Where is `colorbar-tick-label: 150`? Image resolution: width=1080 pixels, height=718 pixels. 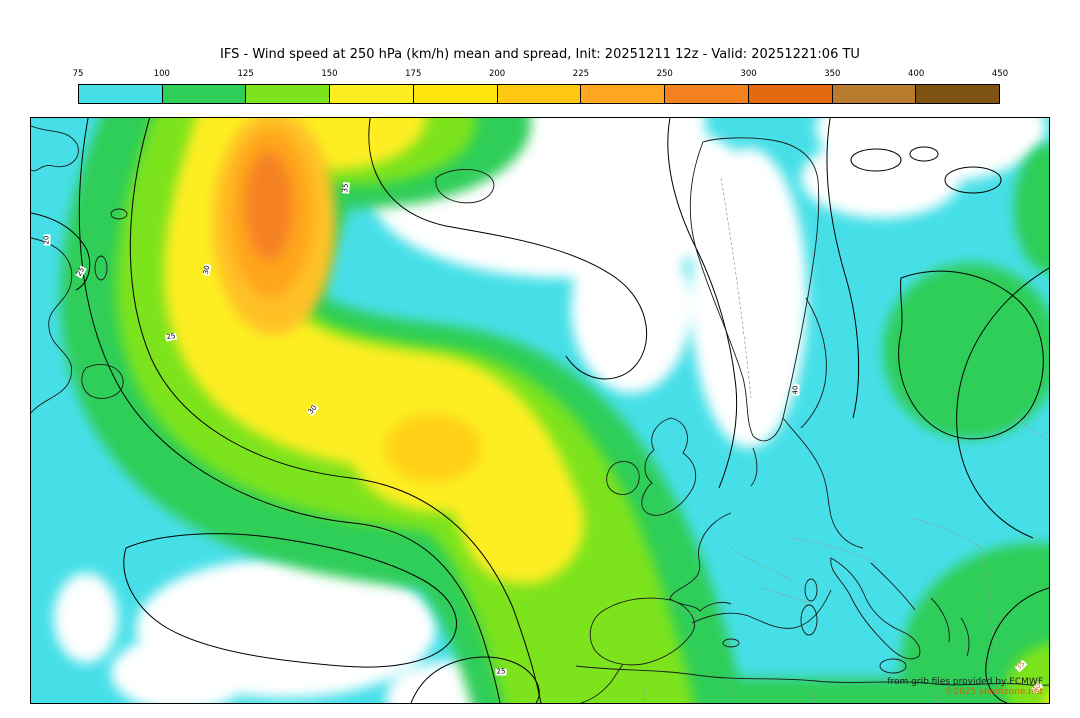 colorbar-tick-label: 150 is located at coordinates (329, 74).